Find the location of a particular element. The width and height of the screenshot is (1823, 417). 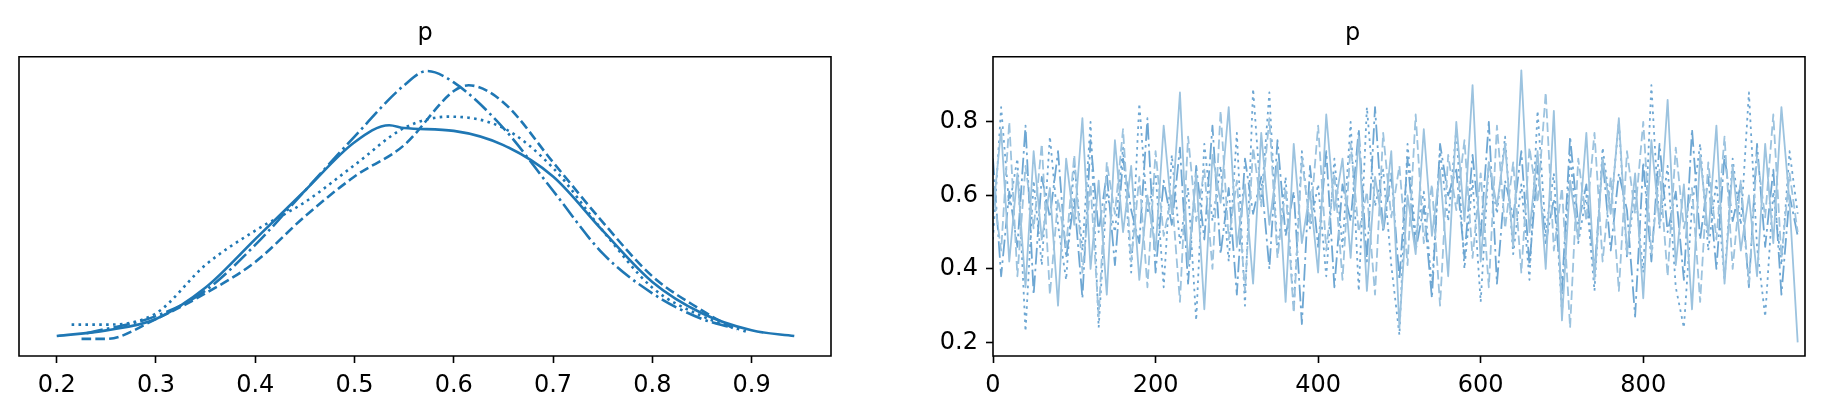

x-tick-label: 0.2 is located at coordinates (56, 383).